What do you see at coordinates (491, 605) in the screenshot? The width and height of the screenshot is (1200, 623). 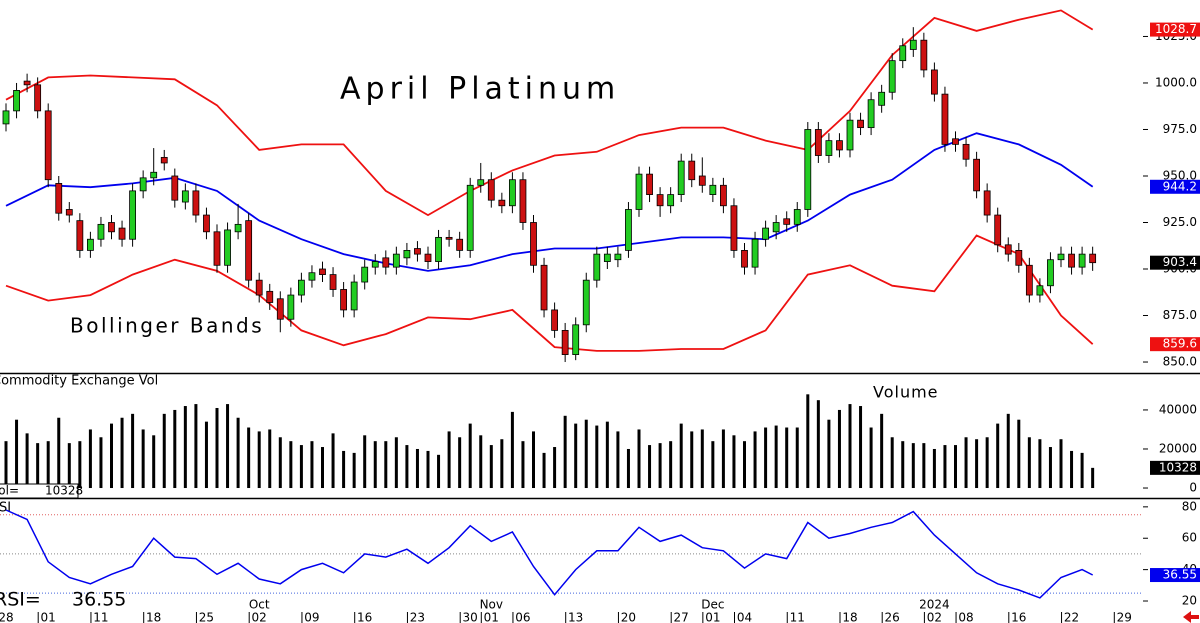 I see `month-label: Nov` at bounding box center [491, 605].